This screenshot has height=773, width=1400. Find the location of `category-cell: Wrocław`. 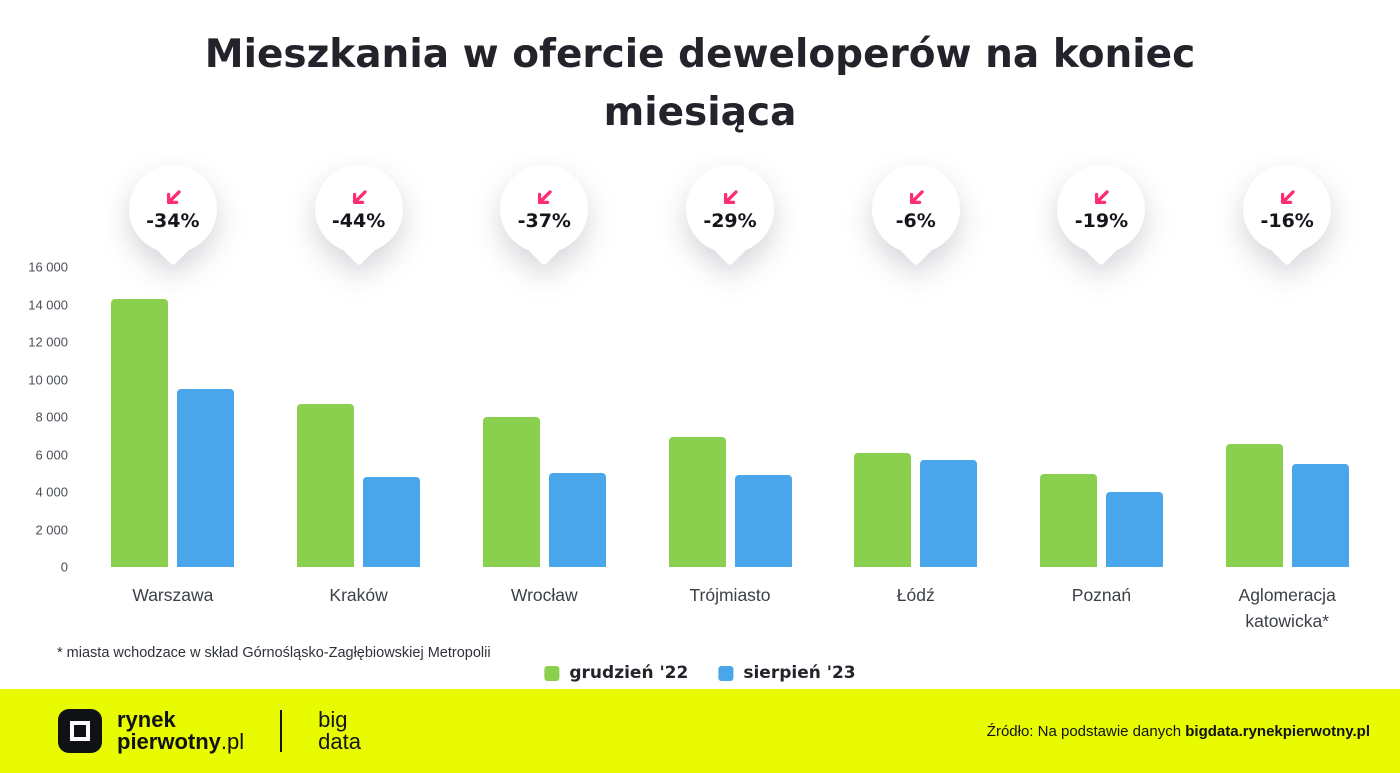

category-cell: Wrocław is located at coordinates (544, 595).